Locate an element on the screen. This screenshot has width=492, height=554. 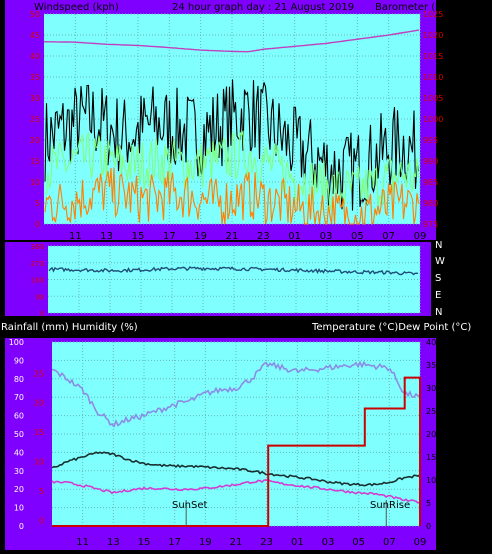
sunset-label: SunSet is located at coordinates (190, 505).